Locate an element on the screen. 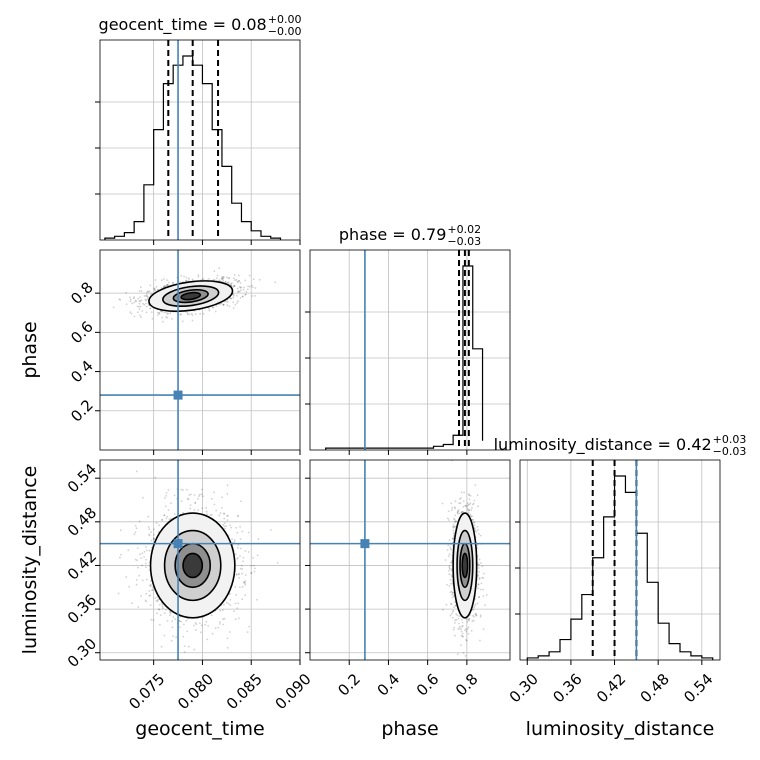  panel-title-geocent_time: geocent_time = 0.08 +0.00−0.00 is located at coordinates (200, 25).